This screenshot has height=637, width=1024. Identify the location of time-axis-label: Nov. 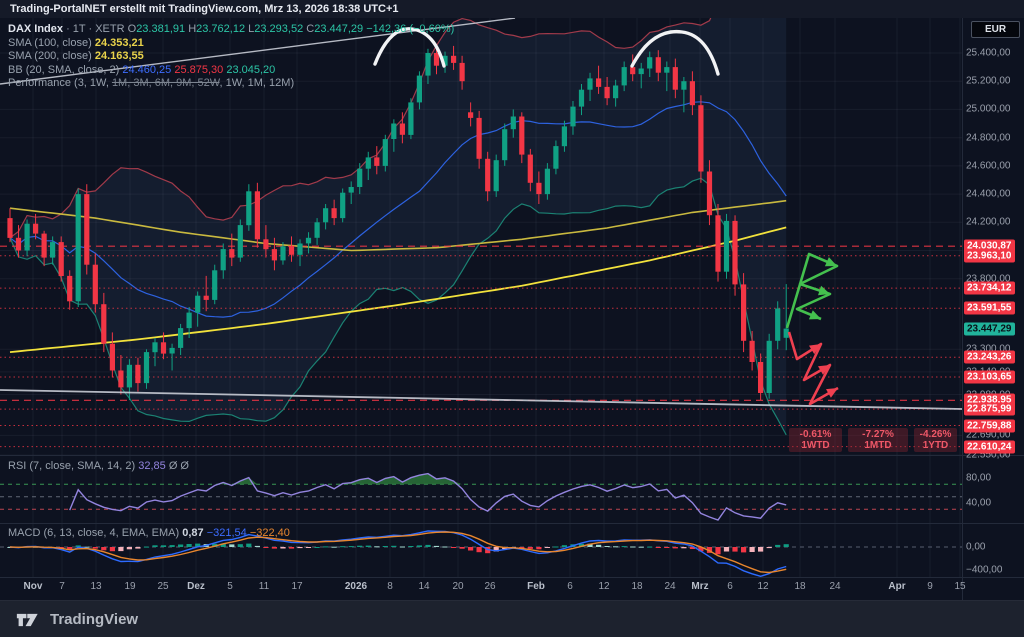
(33, 586).